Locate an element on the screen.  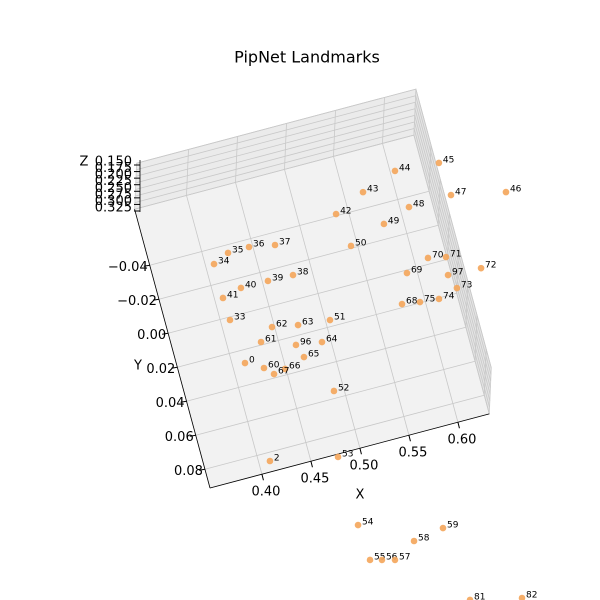
point-label: 60 is located at coordinates (274, 366).